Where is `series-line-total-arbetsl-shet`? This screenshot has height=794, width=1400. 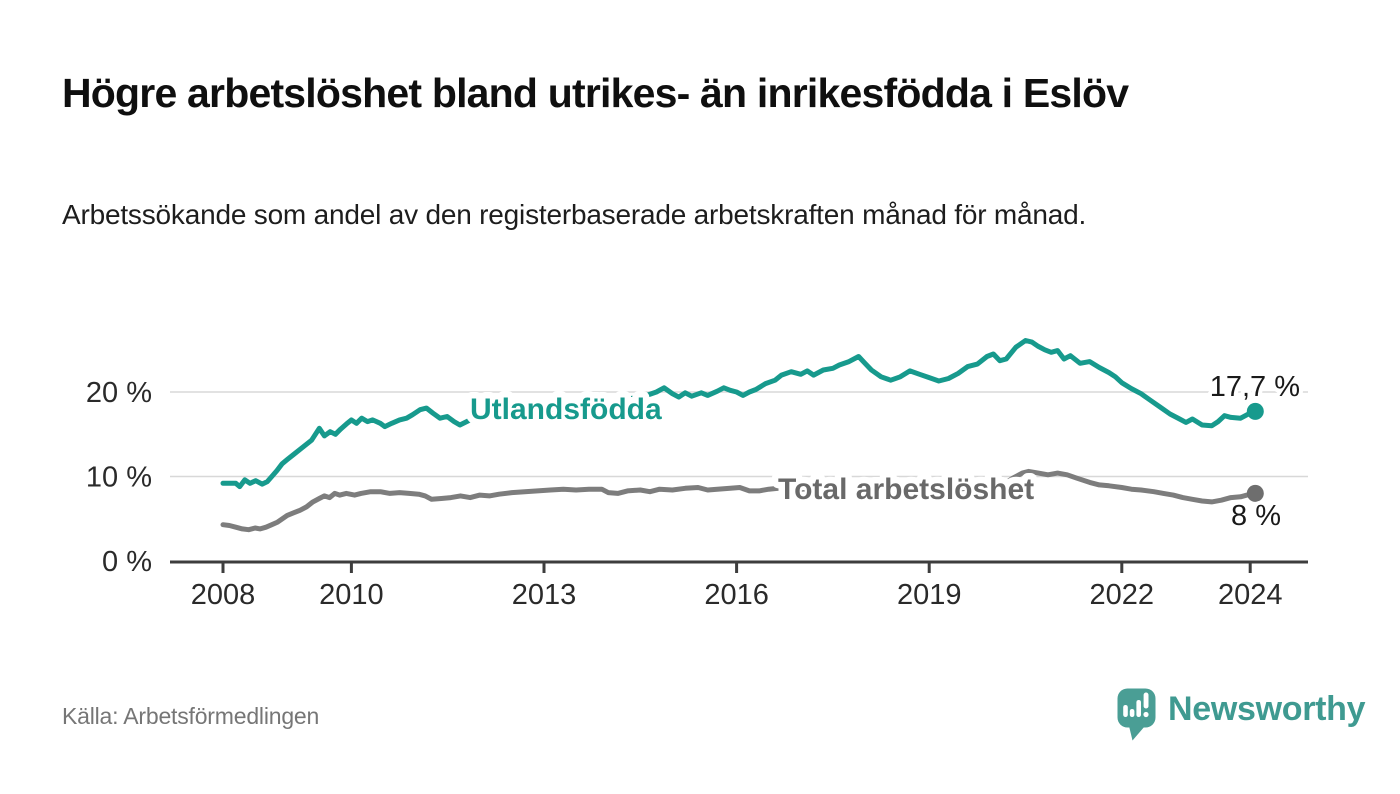
series-line-total-arbetsl-shet is located at coordinates (739, 500).